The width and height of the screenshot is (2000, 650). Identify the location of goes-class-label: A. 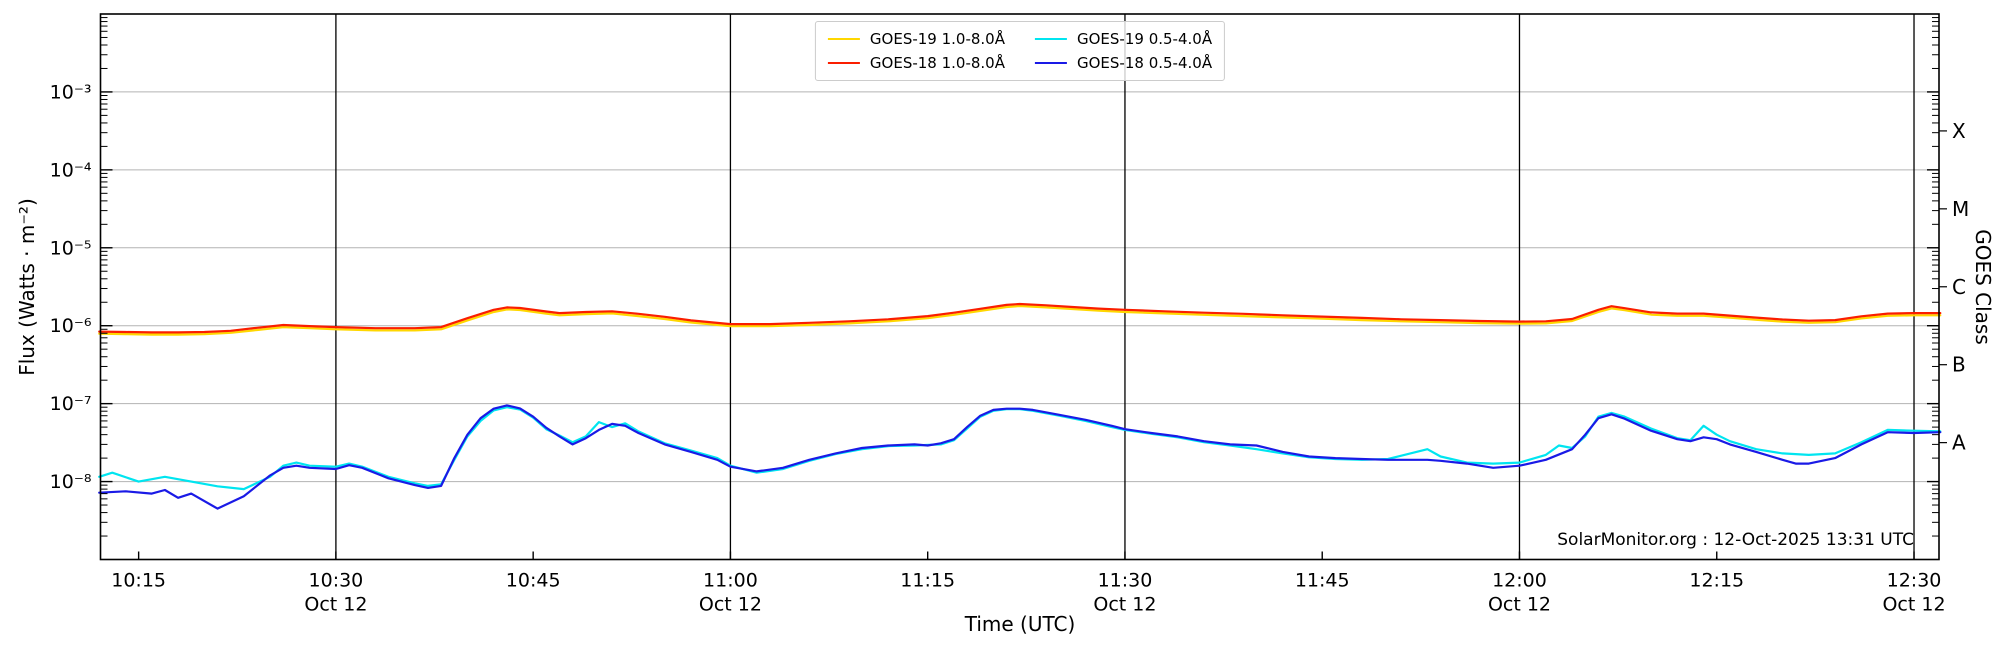
(1959, 443).